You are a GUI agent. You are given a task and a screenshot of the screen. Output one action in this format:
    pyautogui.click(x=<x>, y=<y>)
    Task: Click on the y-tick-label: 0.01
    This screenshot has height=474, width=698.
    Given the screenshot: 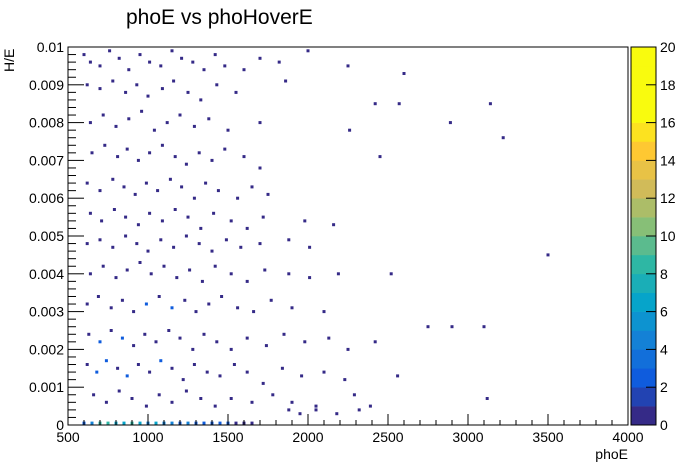 What is the action you would take?
    pyautogui.click(x=50, y=47)
    